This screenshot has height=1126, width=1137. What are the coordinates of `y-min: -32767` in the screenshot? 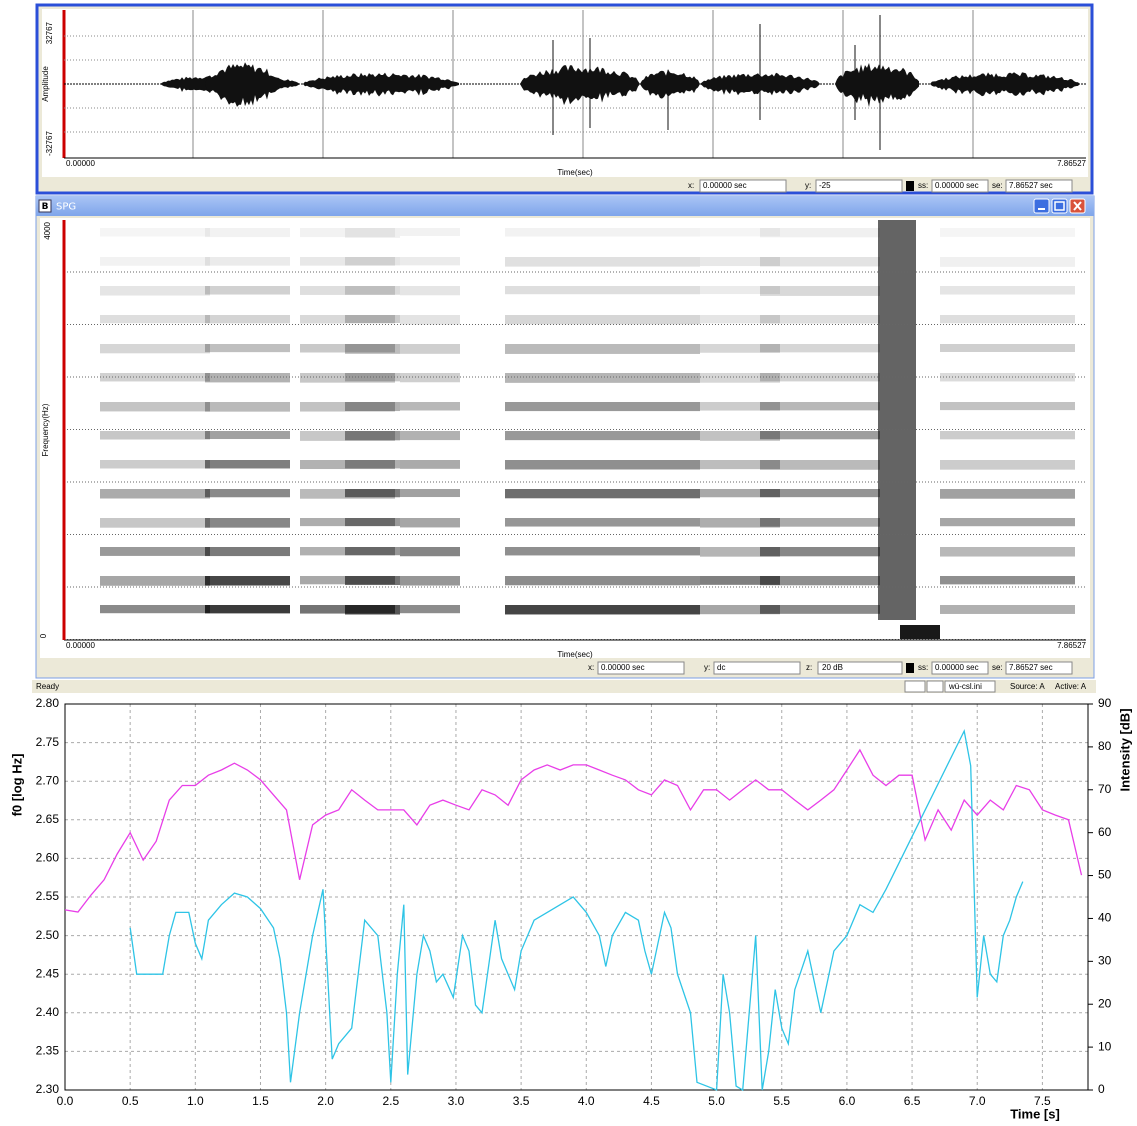 It's located at (49, 143).